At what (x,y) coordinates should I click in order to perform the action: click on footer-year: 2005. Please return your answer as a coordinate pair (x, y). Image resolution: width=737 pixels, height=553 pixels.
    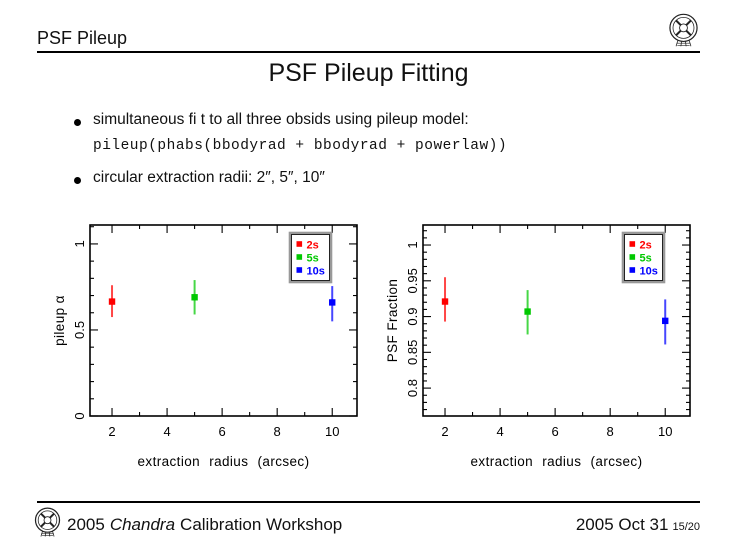
    Looking at the image, I should click on (86, 524).